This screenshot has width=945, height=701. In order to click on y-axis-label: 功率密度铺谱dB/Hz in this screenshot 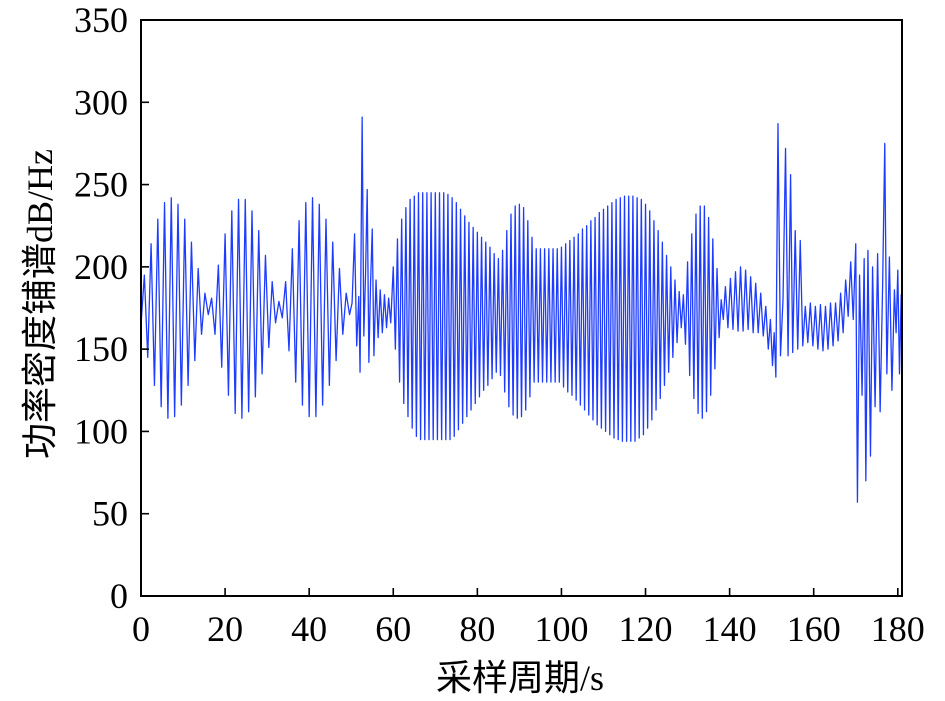, I will do `click(40, 304)`.